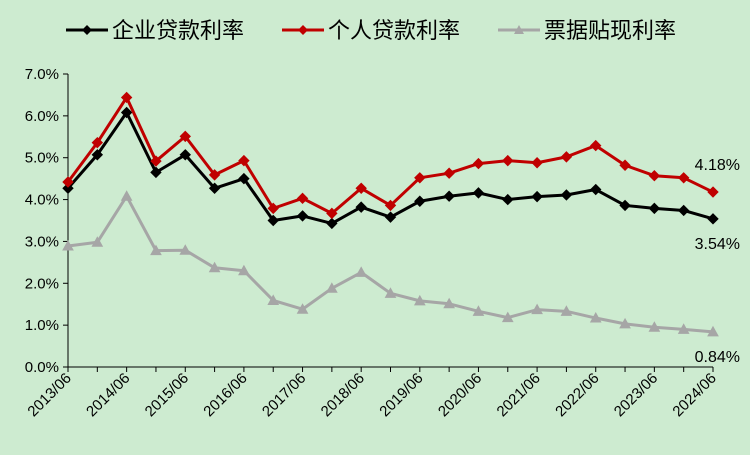  I want to click on y-tick-label: 0.0%, so click(42, 367).